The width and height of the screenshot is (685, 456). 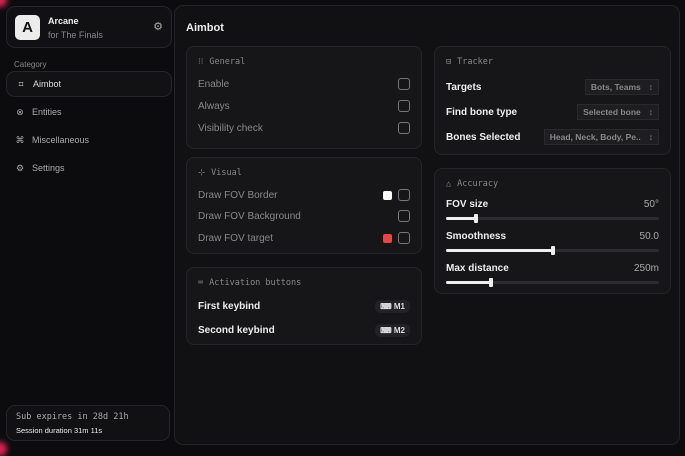 What do you see at coordinates (483, 137) in the screenshot?
I see `row-label: Bones Selected` at bounding box center [483, 137].